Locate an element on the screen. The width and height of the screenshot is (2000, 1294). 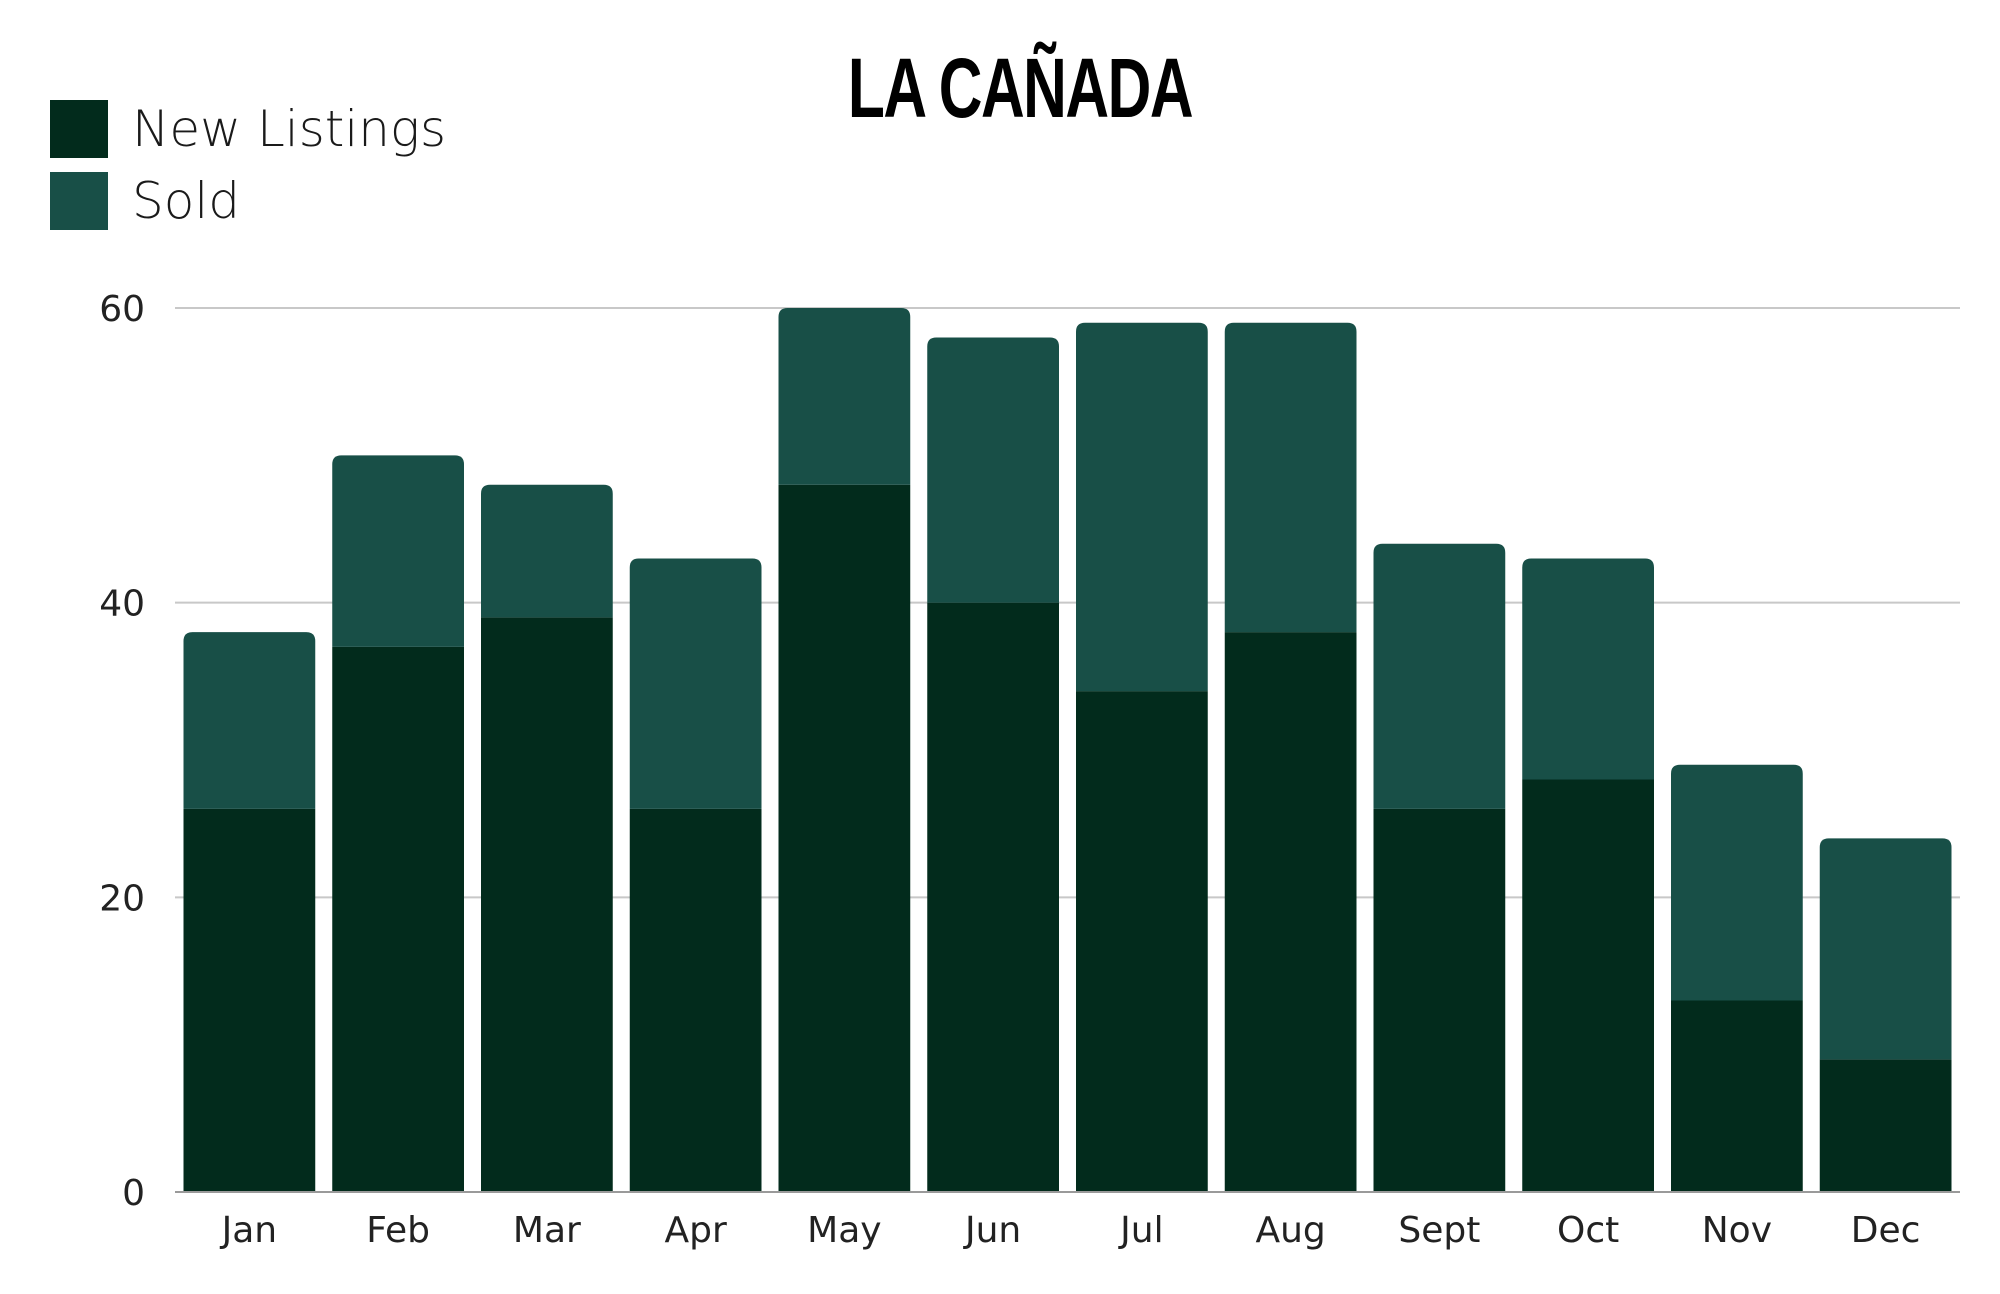
x-tick-label-sept: Sept is located at coordinates (1439, 1230).